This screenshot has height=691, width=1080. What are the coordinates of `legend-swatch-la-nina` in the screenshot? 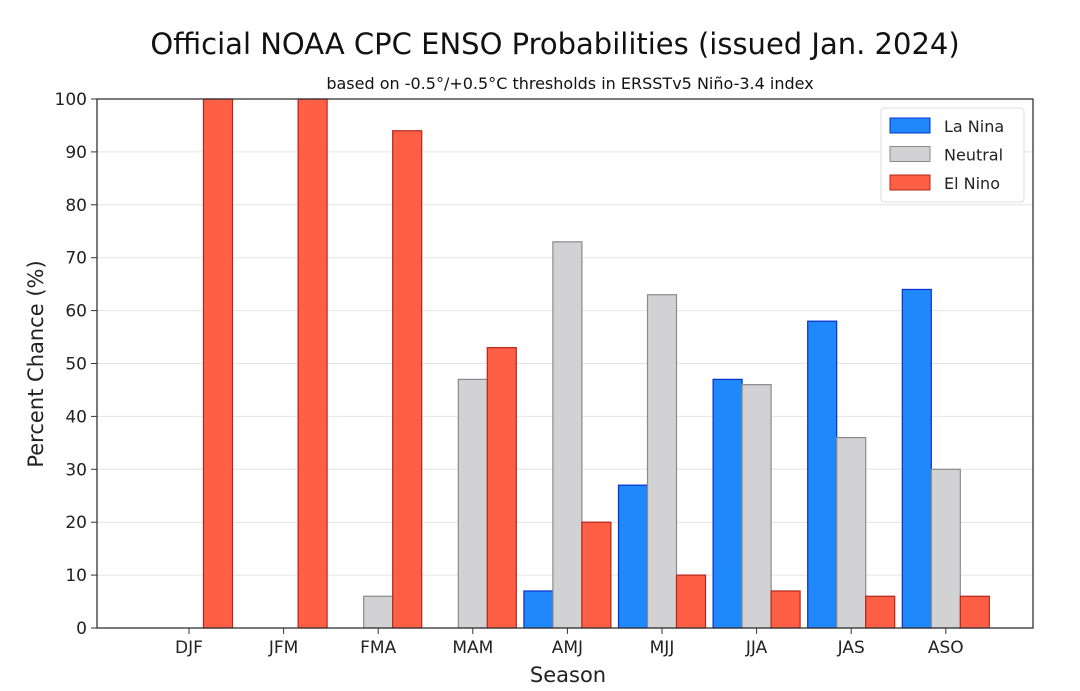 It's located at (910, 125).